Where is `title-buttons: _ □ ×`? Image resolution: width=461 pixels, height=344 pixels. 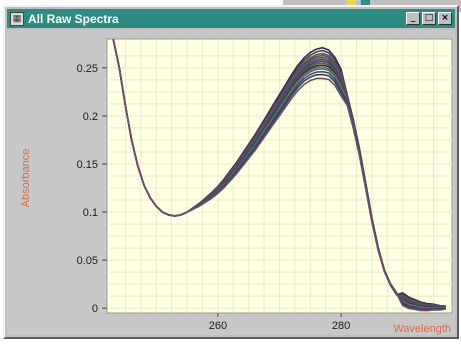
title-buttons: _ □ × is located at coordinates (429, 18).